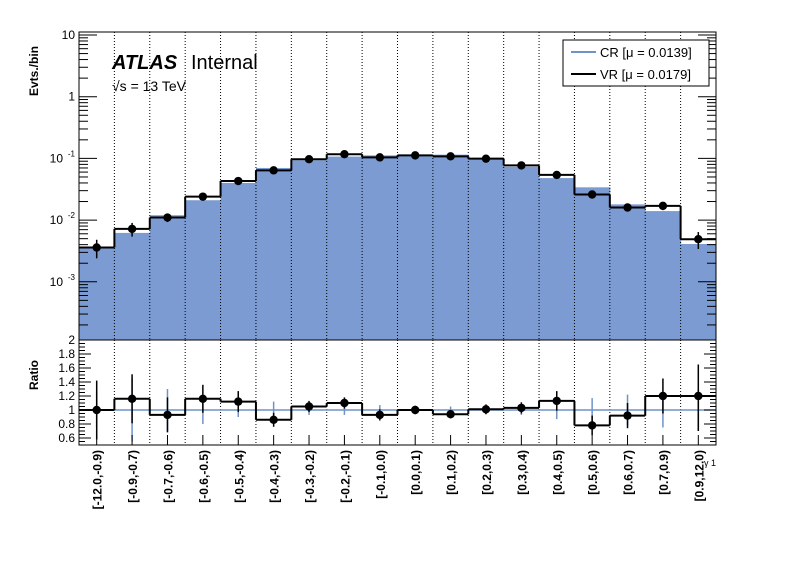  What do you see at coordinates (224, 63) in the screenshot?
I see `atlas-internal-label: Internal` at bounding box center [224, 63].